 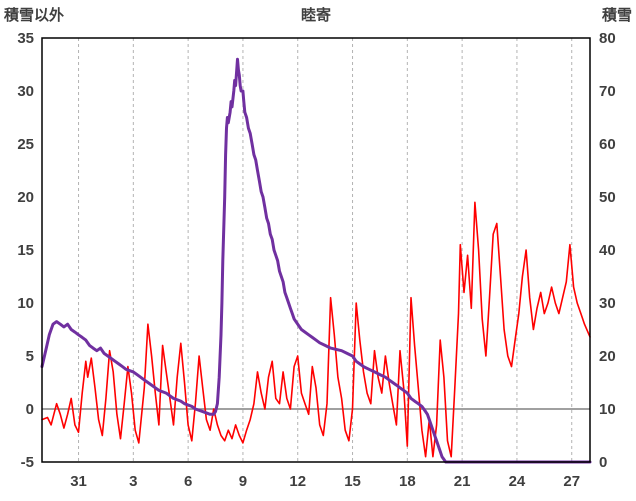 I want to click on left-tick-label: 25, so click(x=25, y=144).